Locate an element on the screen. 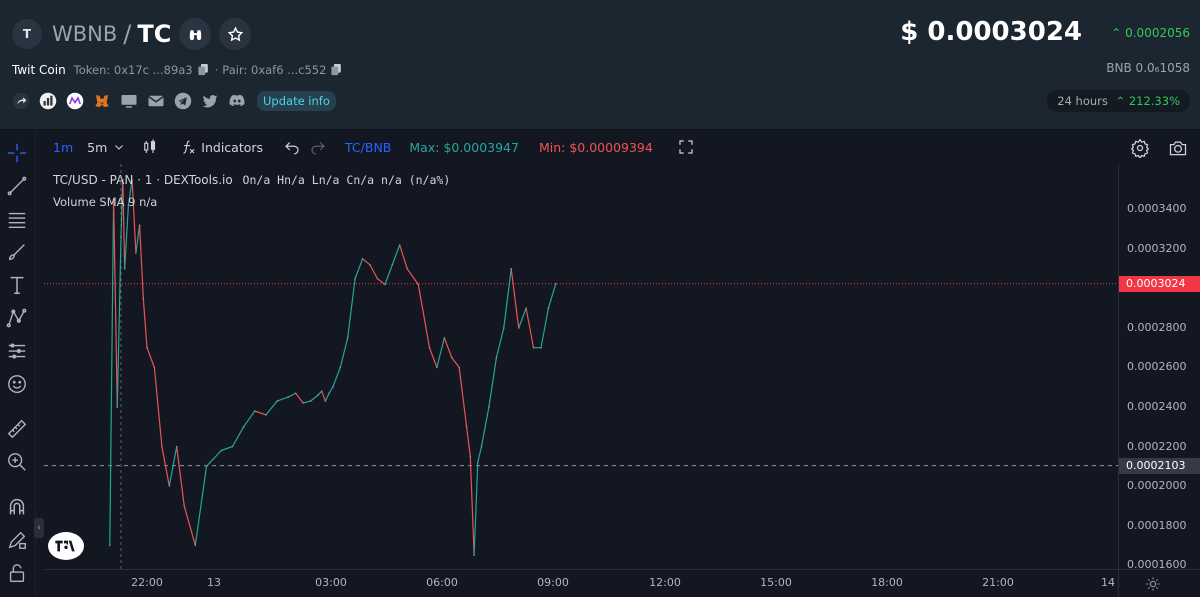 The height and width of the screenshot is (597, 1200). chart-type-button is located at coordinates (150, 147).